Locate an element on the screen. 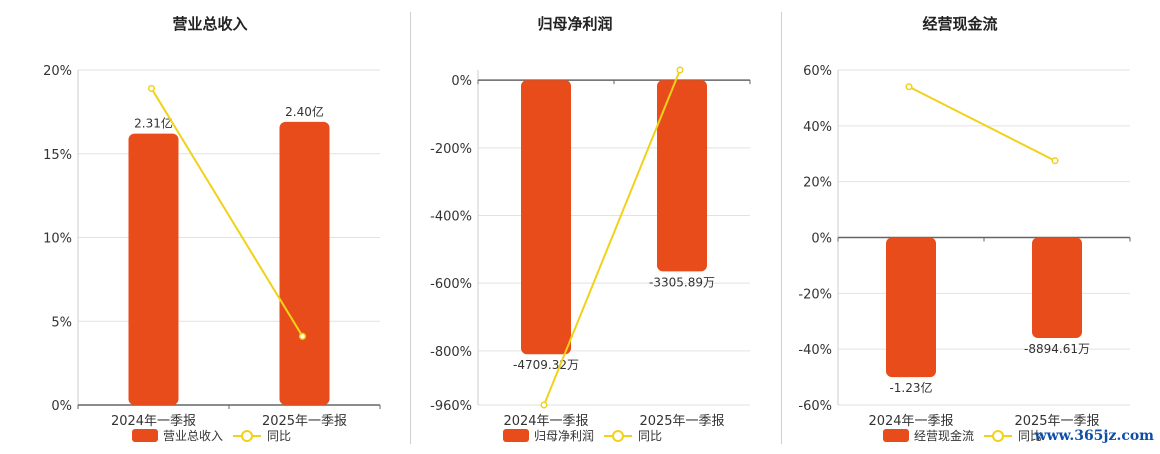 This screenshot has height=454, width=1160. y-tick-label: -200% is located at coordinates (451, 149).